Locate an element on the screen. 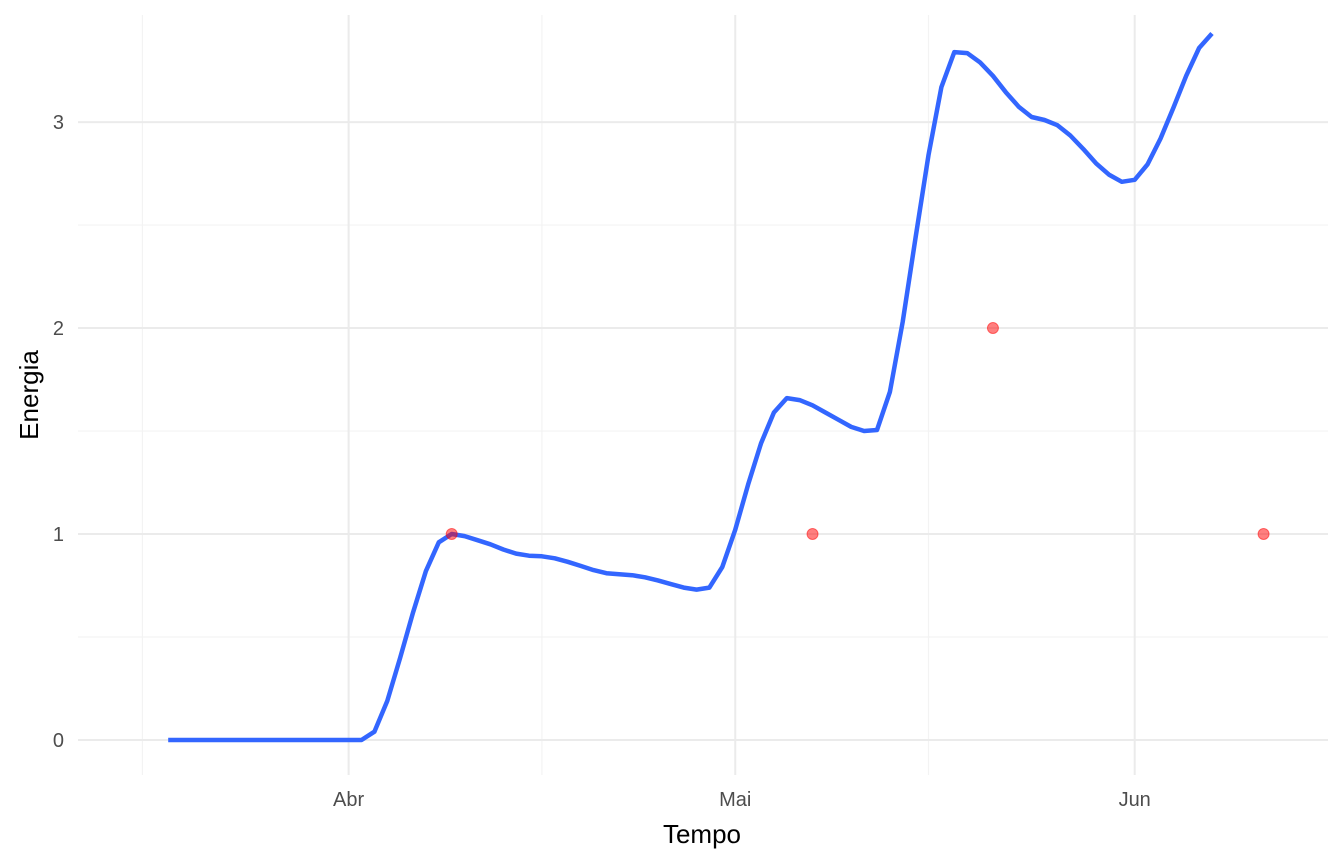 The image size is (1344, 865). y-tick-label: 3 is located at coordinates (58, 123).